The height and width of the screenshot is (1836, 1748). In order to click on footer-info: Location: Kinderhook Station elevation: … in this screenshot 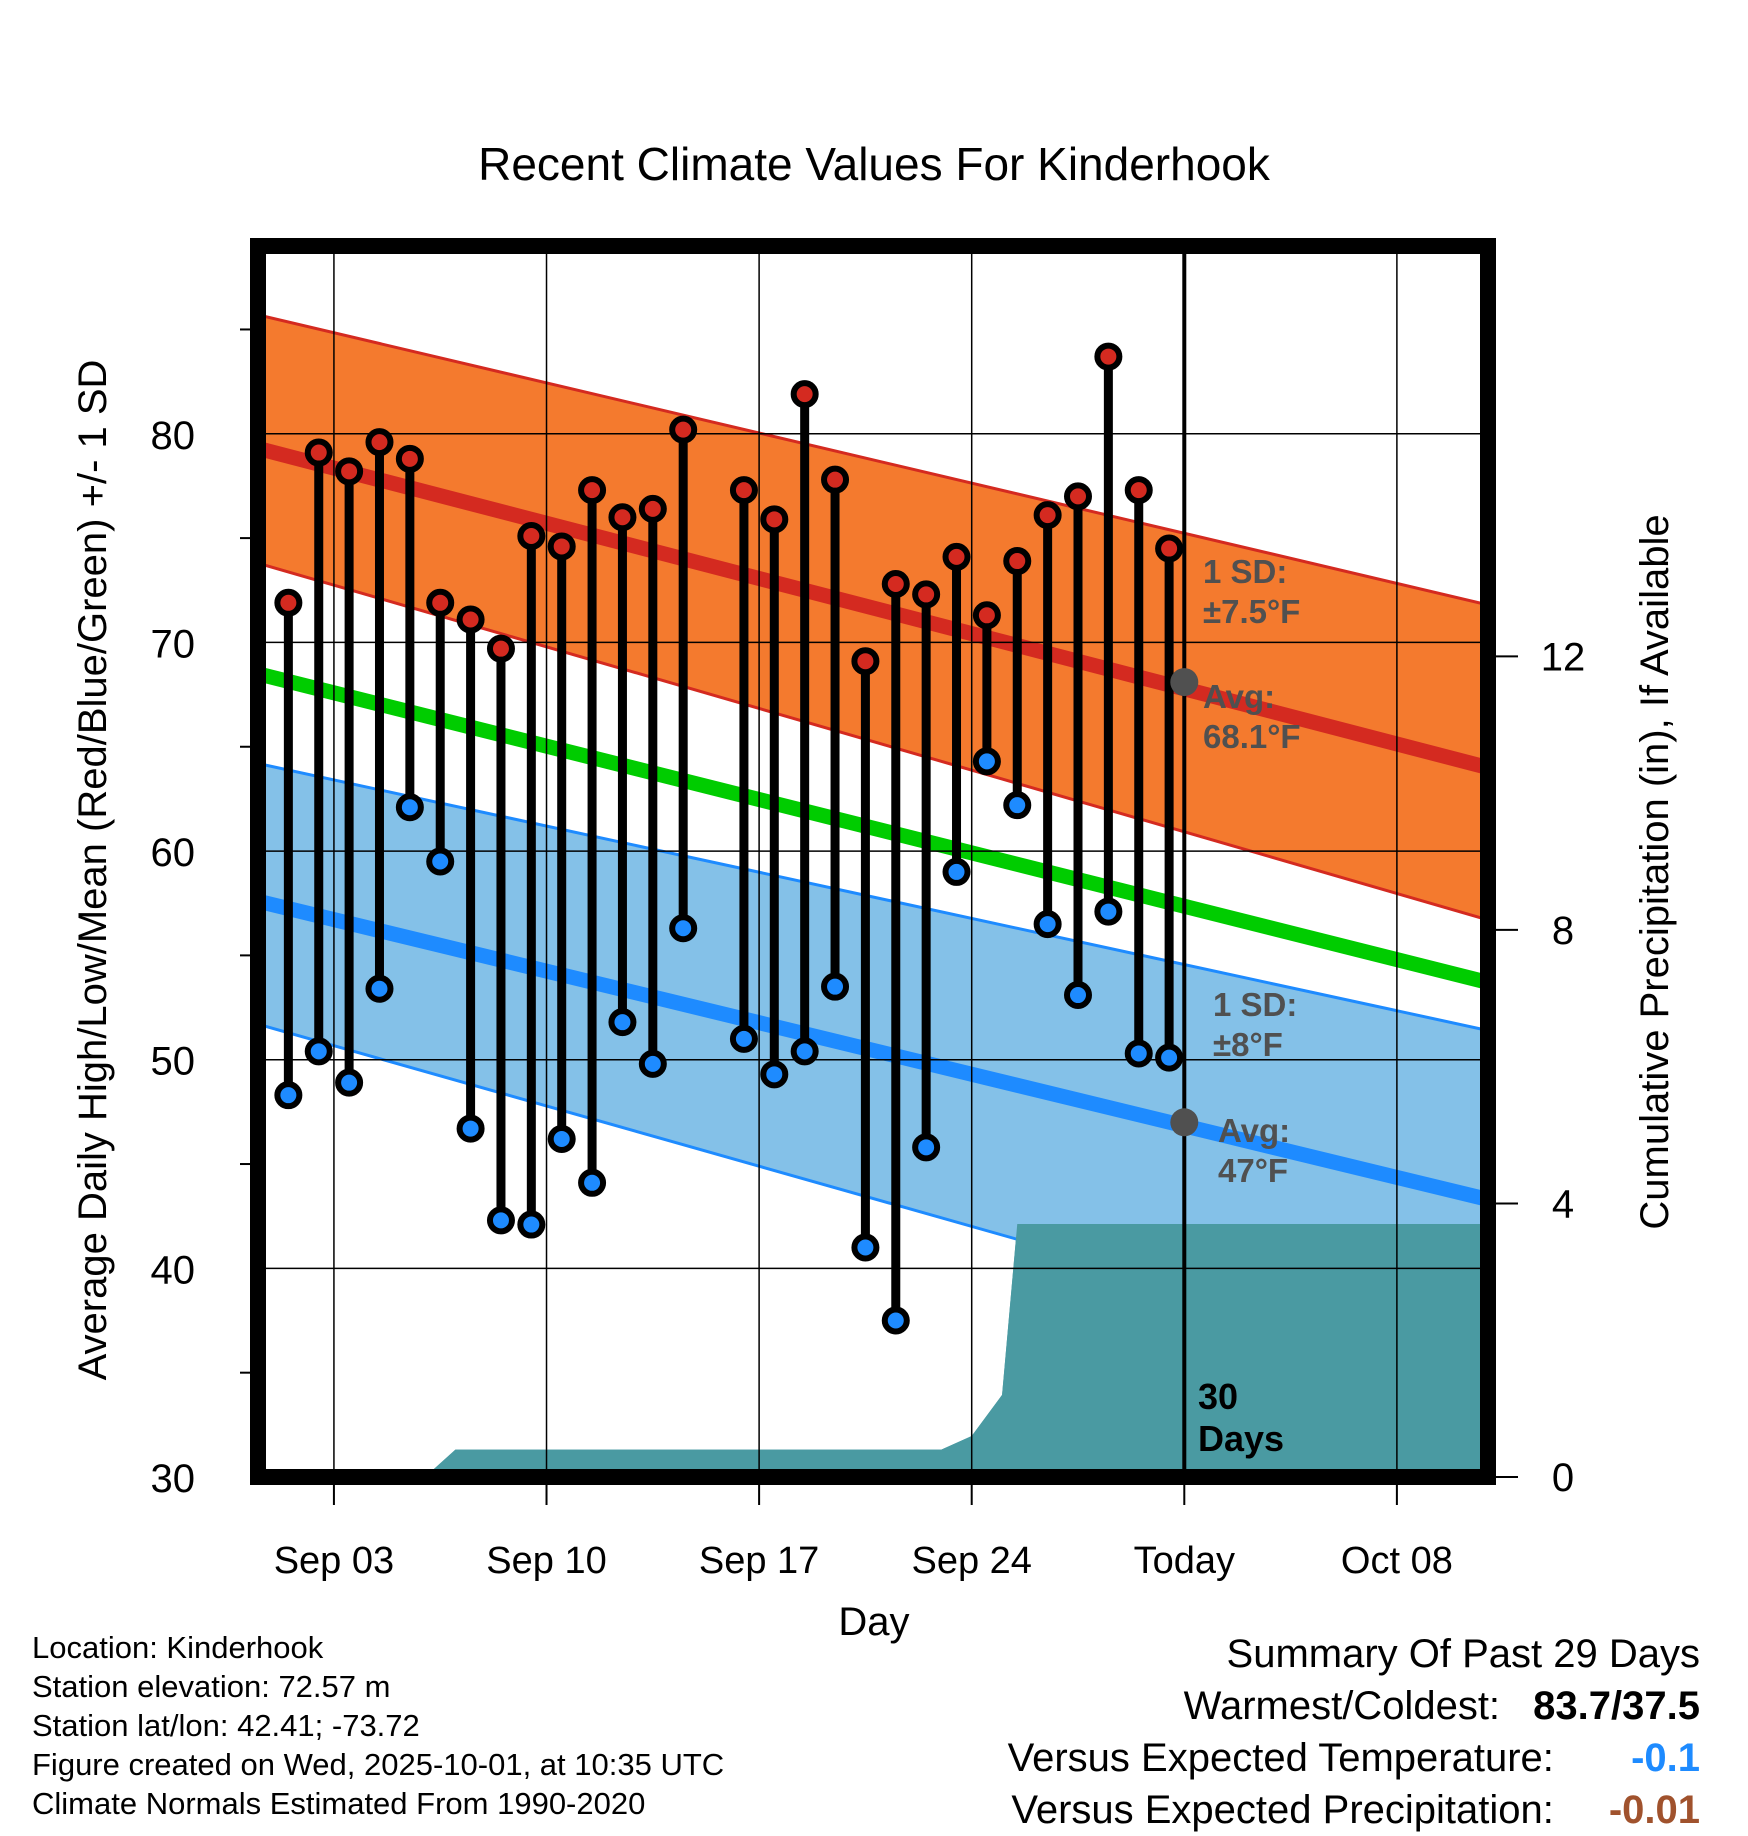, I will do `click(378, 1725)`.